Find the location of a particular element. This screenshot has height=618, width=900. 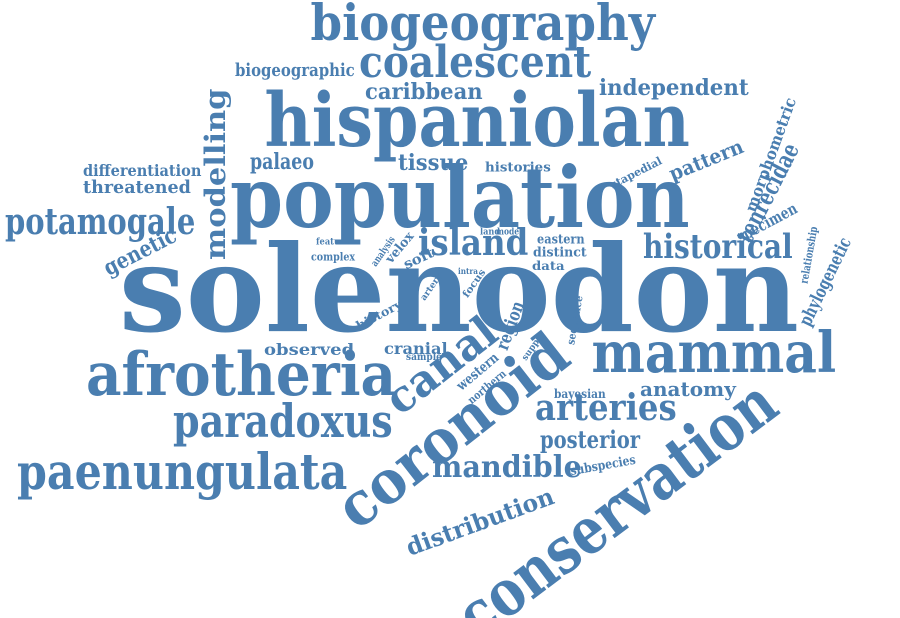

word-coalescent: coalescent is located at coordinates (475, 62).